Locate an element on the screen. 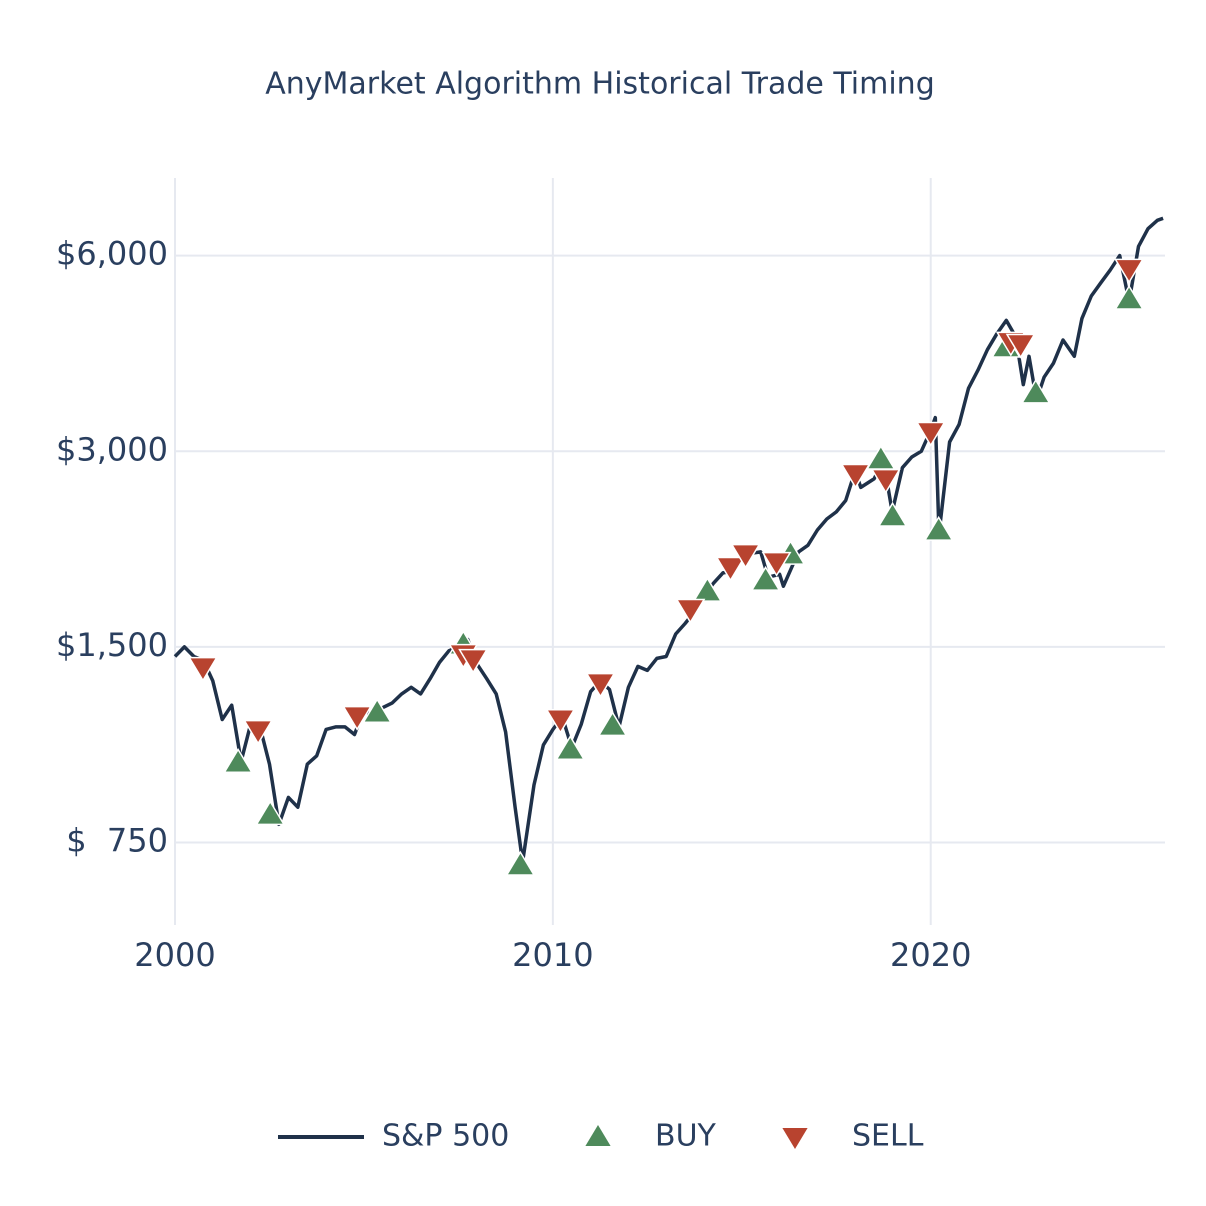 Image resolution: width=1206 pixels, height=1206 pixels. x-tick-label: 2000 is located at coordinates (174, 955).